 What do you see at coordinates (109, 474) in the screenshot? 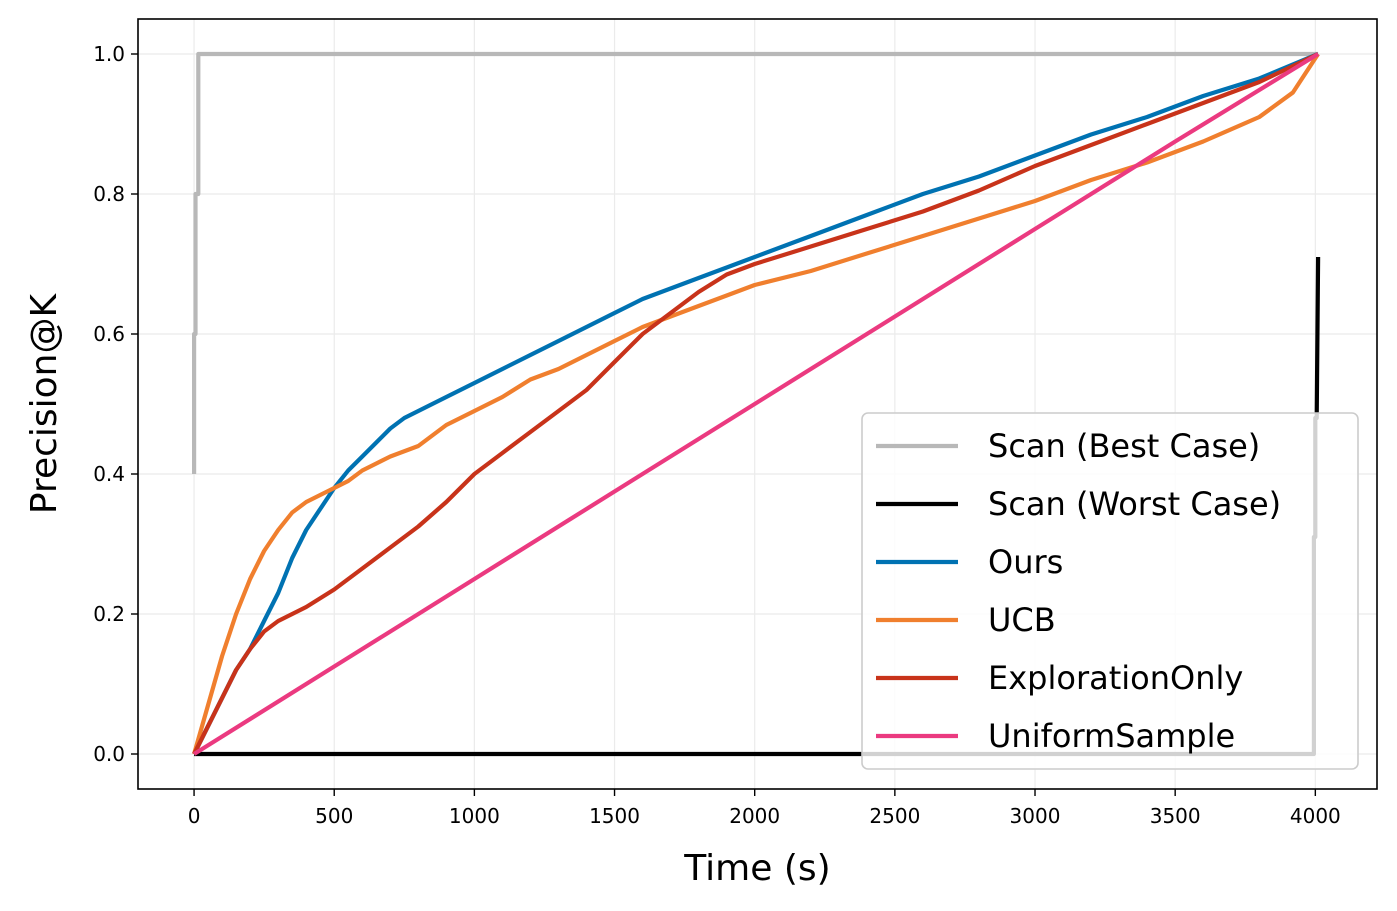
I see `y-tick-label: 0.4` at bounding box center [109, 474].